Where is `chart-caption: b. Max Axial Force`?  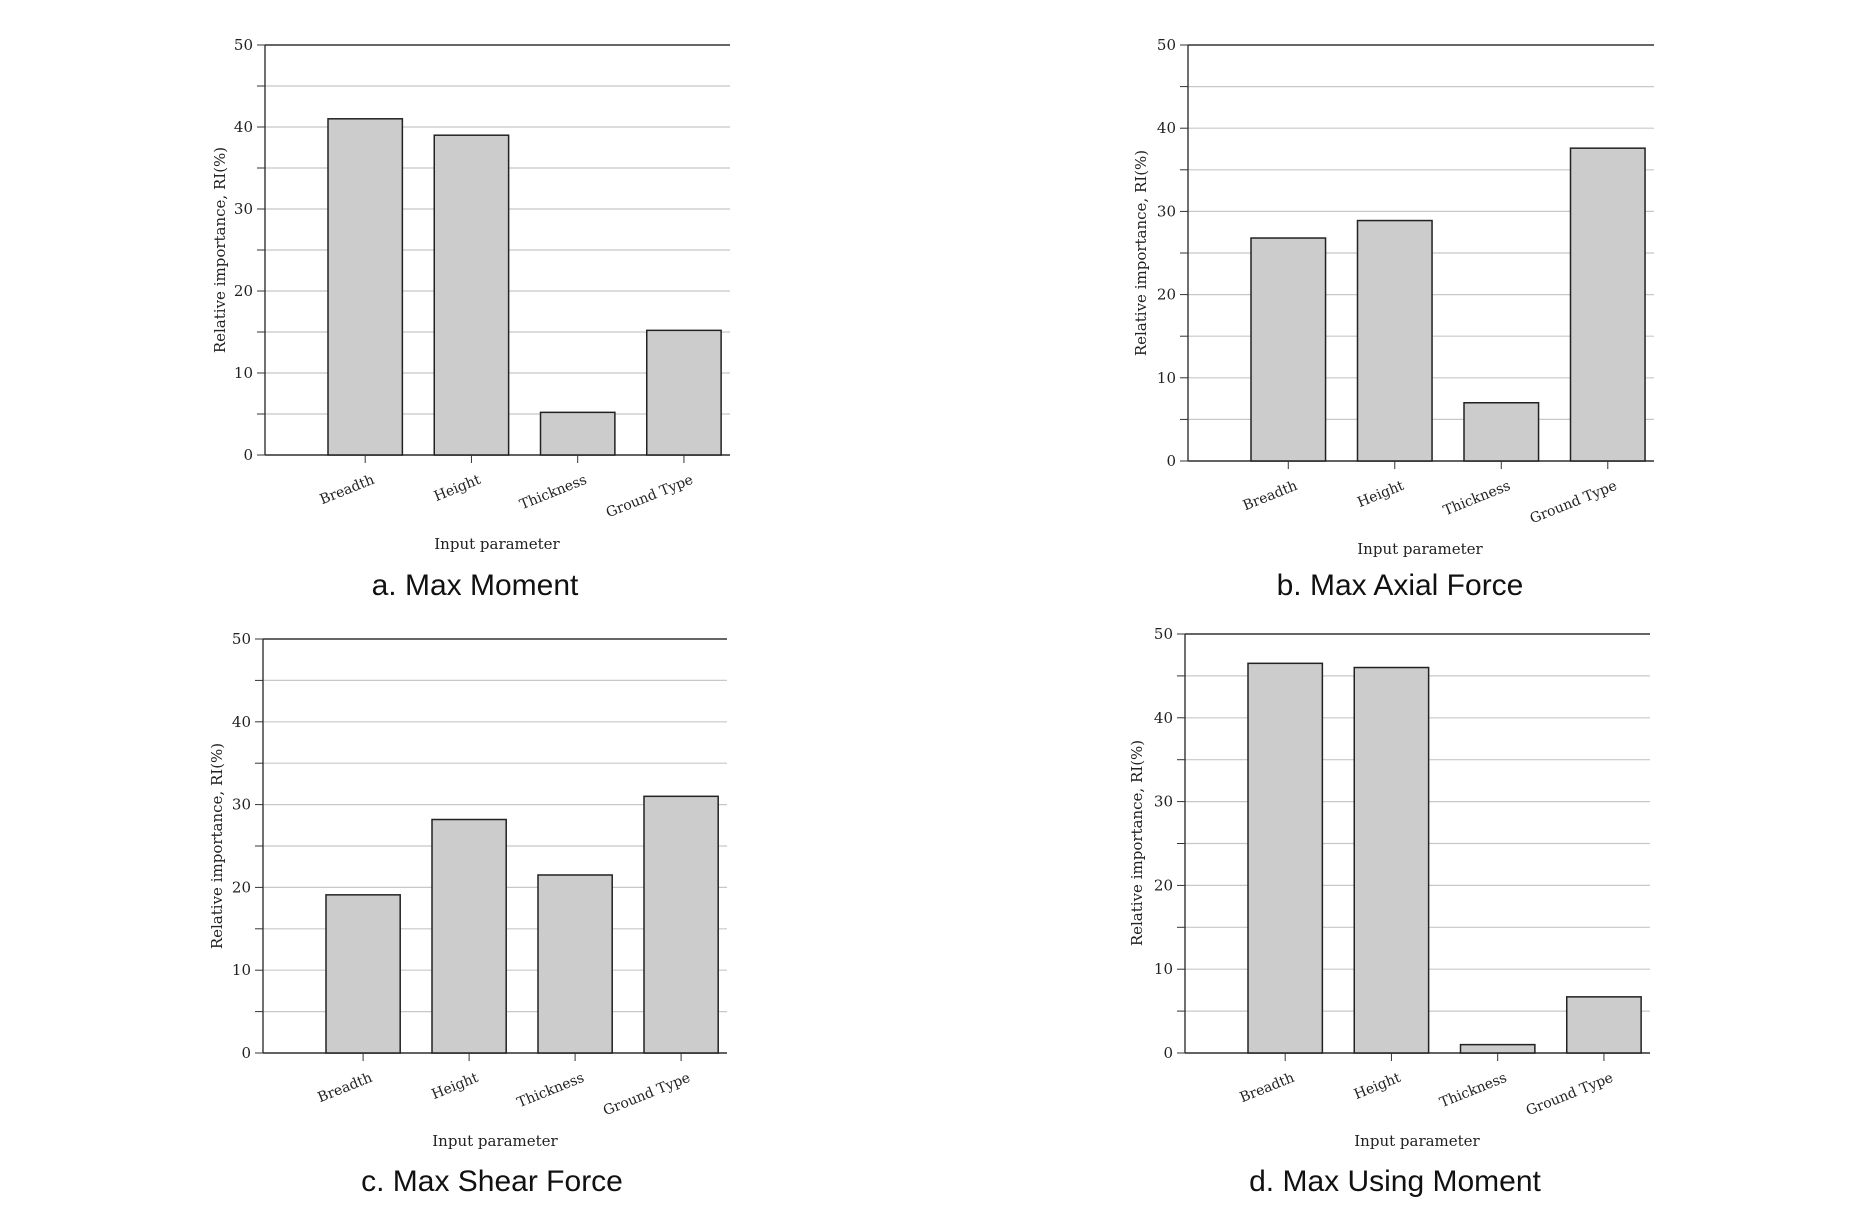
chart-caption: b. Max Axial Force is located at coordinates (1400, 585).